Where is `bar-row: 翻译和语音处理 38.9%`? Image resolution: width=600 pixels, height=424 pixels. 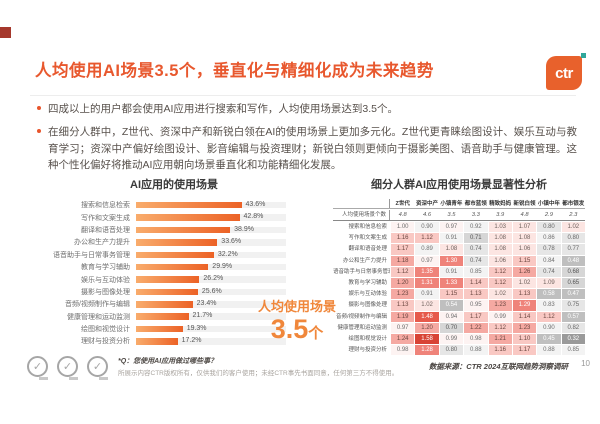
bar-row: 翻译和语音处理 38.9% is located at coordinates (174, 230).